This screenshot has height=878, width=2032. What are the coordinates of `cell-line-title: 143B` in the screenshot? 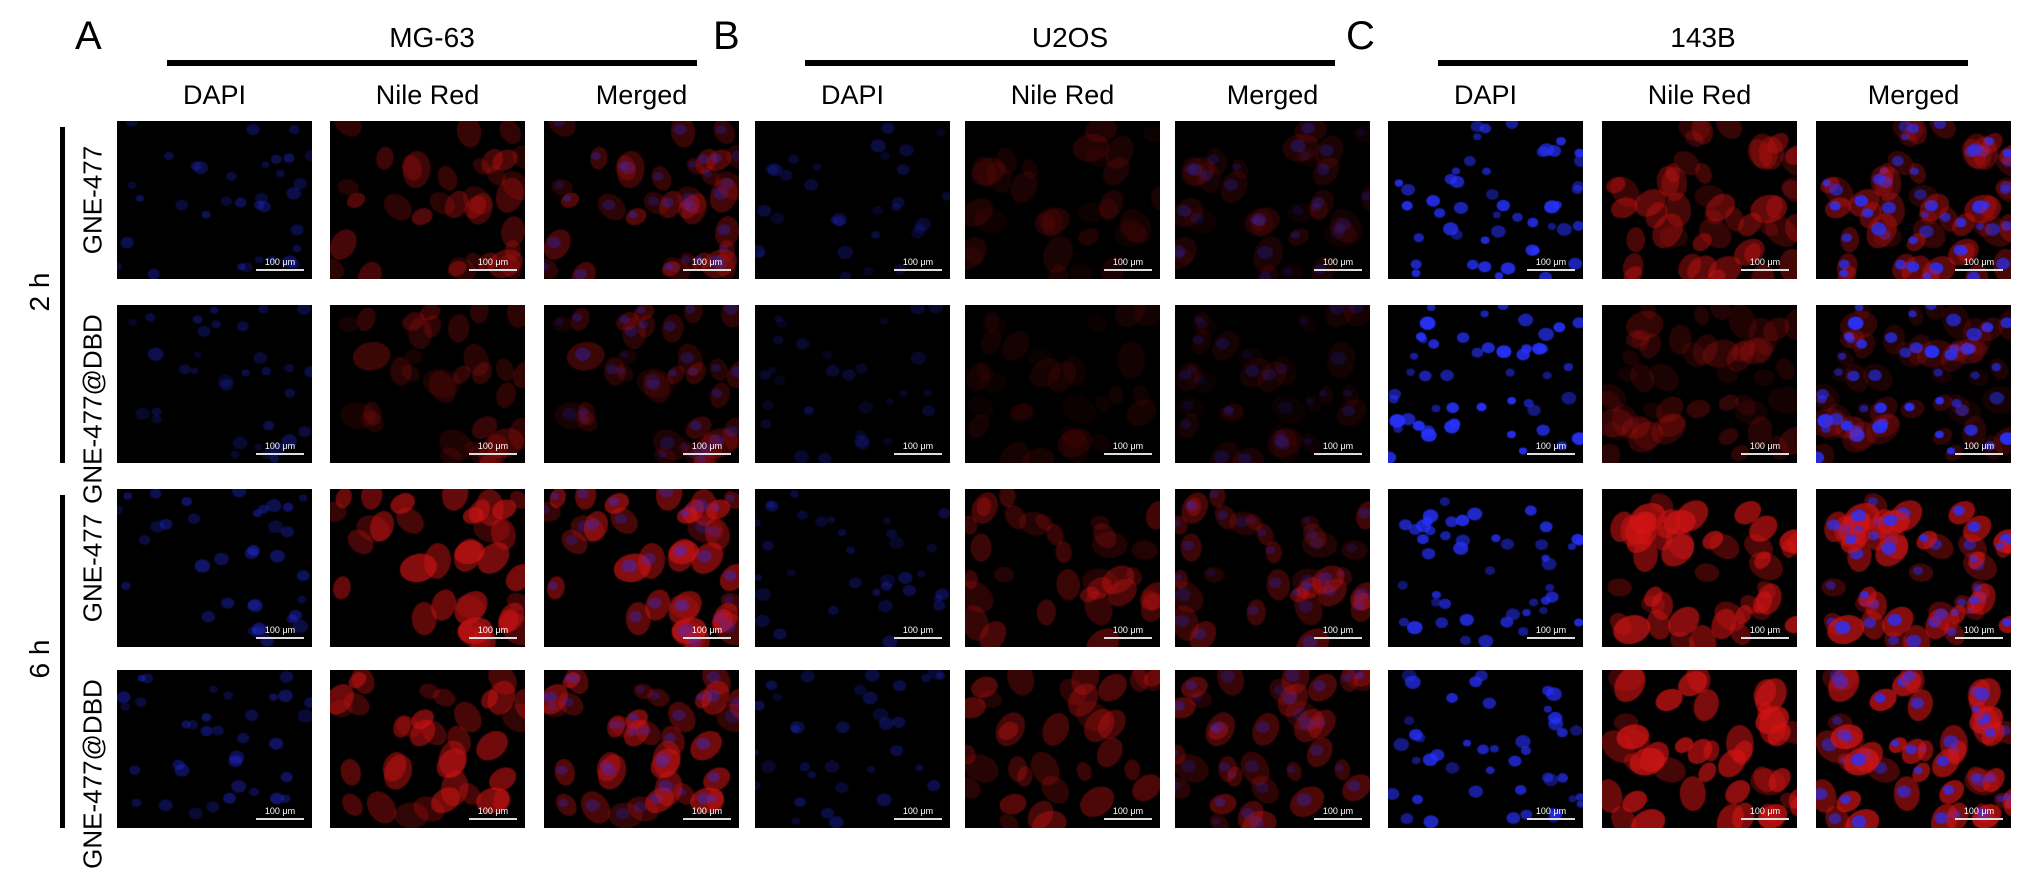 It's located at (1703, 37).